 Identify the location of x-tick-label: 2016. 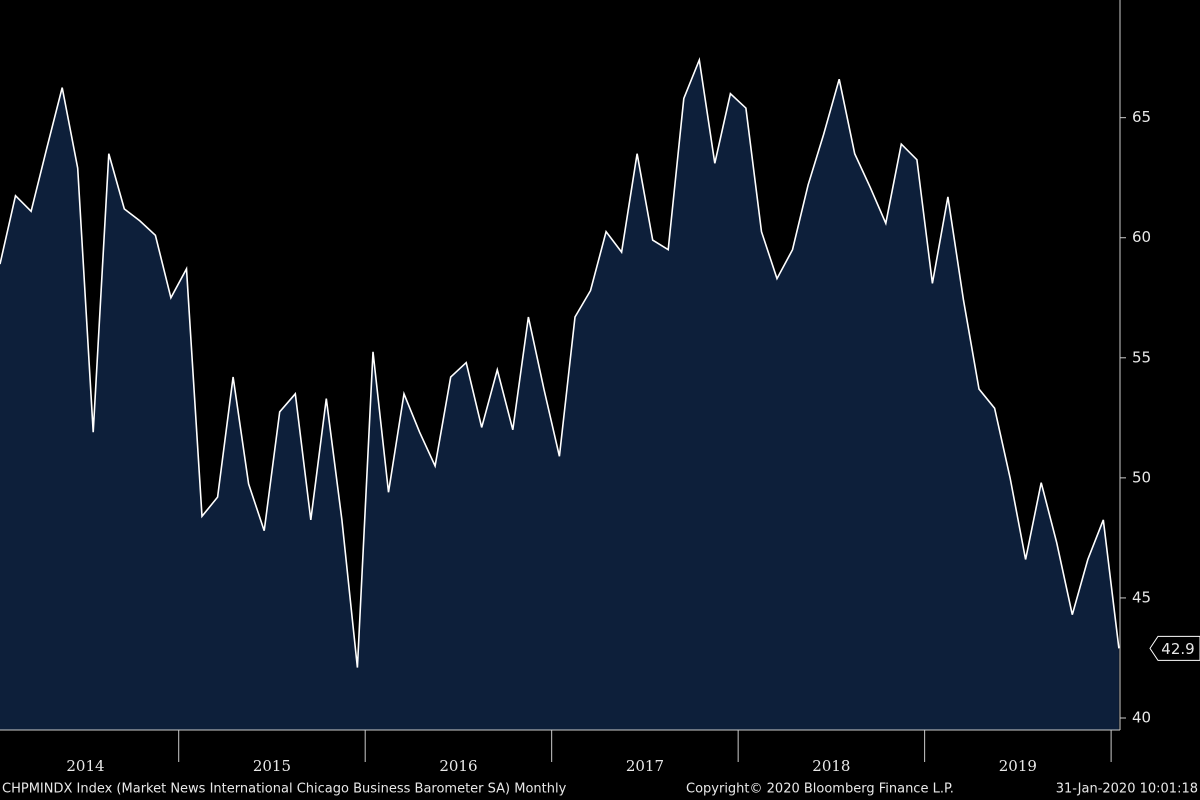
(458, 766).